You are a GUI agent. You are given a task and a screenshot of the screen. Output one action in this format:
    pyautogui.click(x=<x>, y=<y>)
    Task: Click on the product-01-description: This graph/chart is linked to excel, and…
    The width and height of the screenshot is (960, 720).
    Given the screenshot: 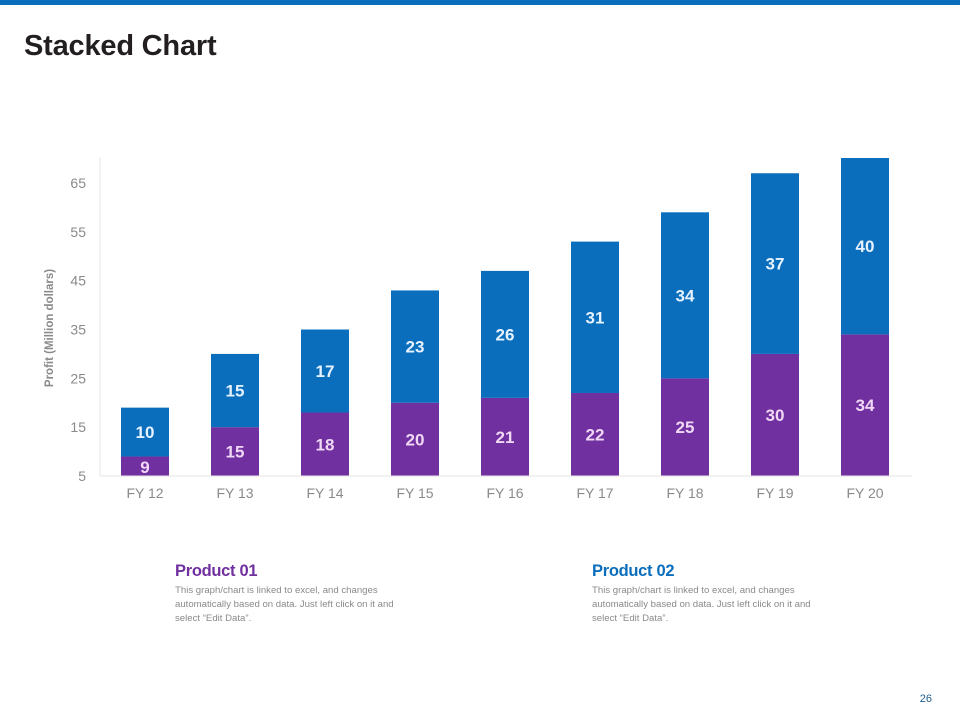 What is the action you would take?
    pyautogui.click(x=284, y=604)
    